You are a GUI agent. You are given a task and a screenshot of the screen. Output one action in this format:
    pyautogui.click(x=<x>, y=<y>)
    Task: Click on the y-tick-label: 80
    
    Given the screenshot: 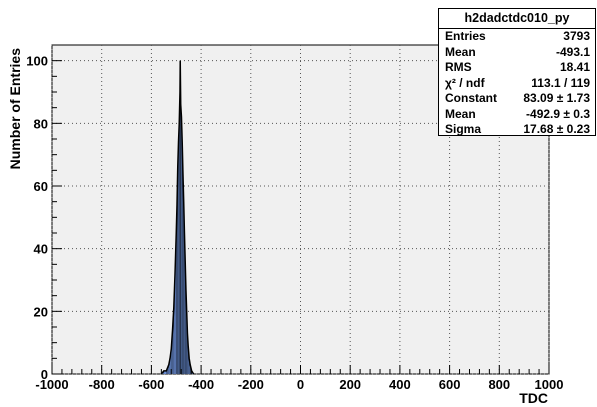 What is the action you would take?
    pyautogui.click(x=41, y=123)
    